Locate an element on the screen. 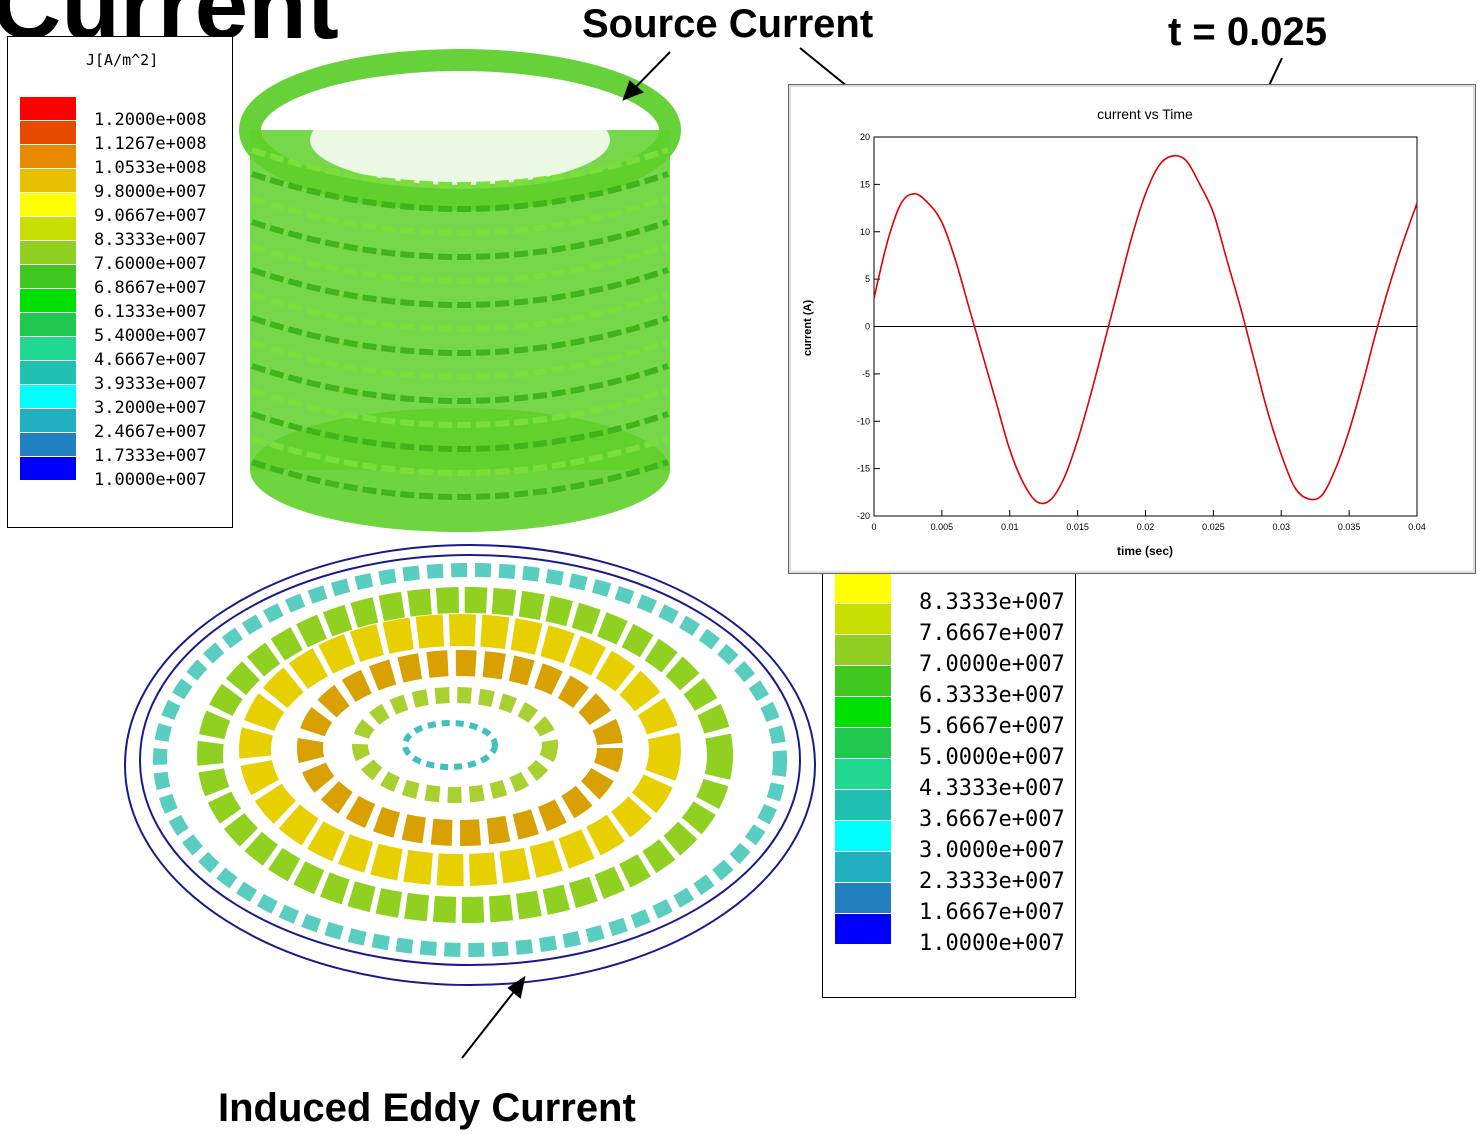 The image size is (1478, 1134). y-tick-label: 0 is located at coordinates (867, 327).